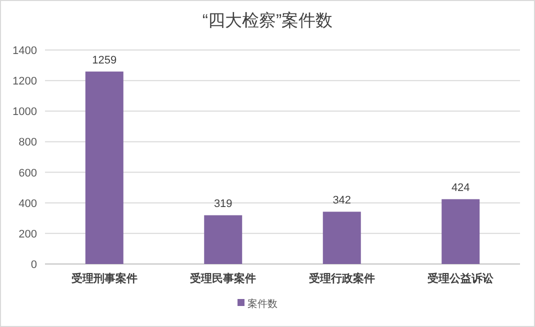  I want to click on legend-label: 案件数, so click(263, 304).